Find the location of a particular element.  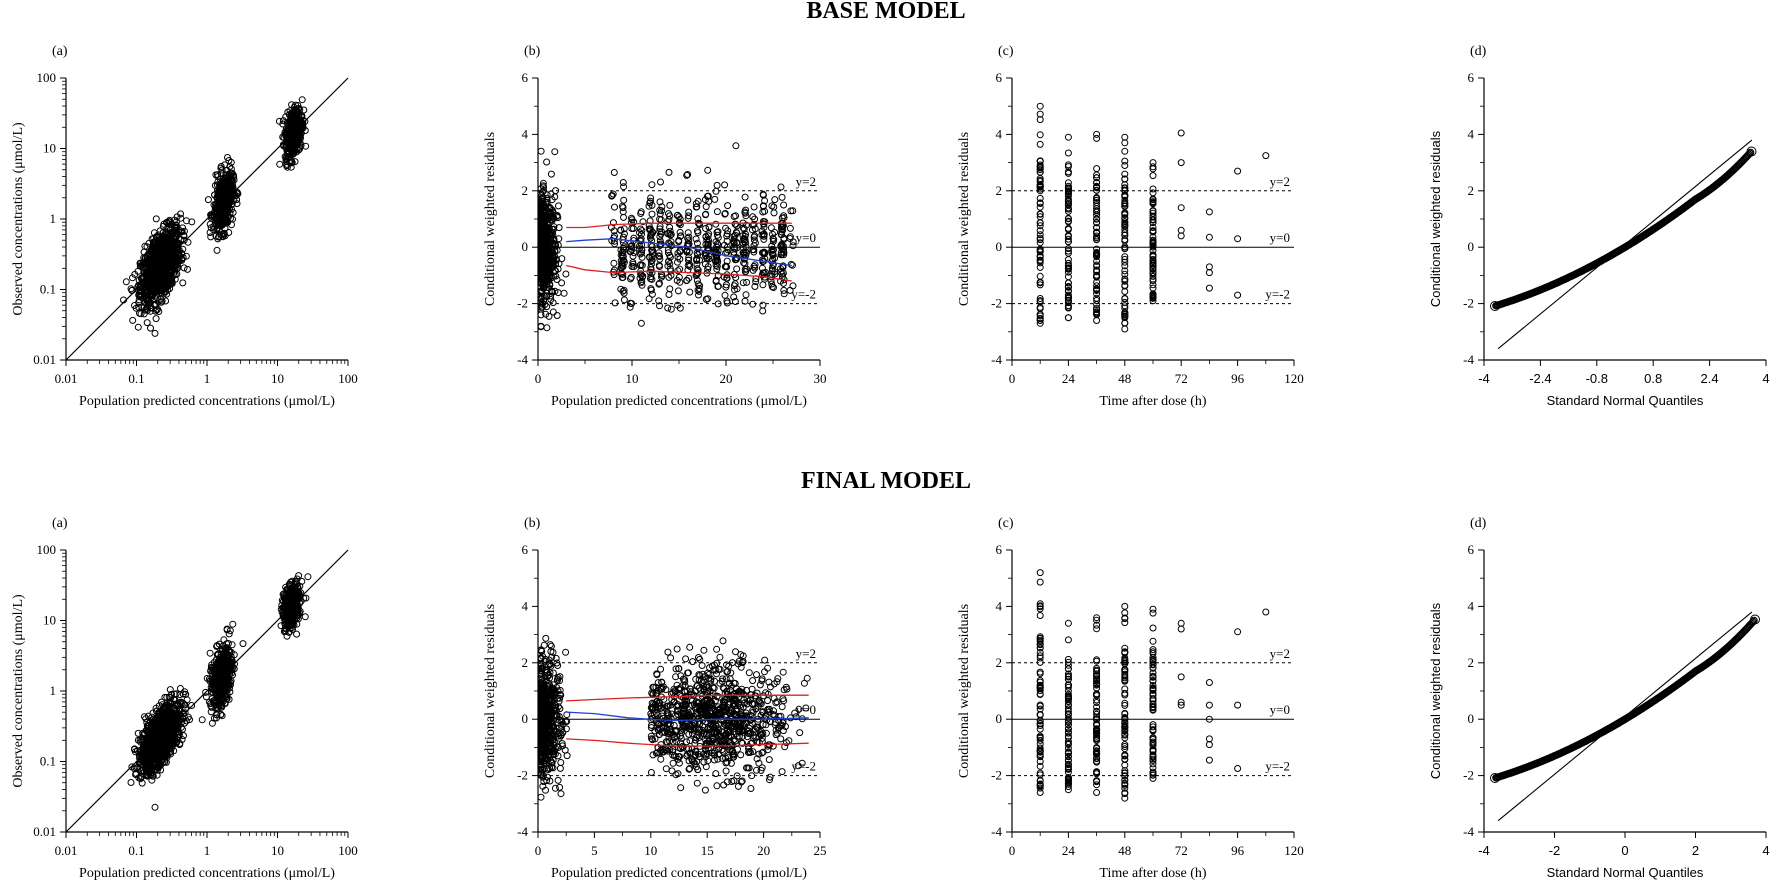

identity-line is located at coordinates (207, 691).